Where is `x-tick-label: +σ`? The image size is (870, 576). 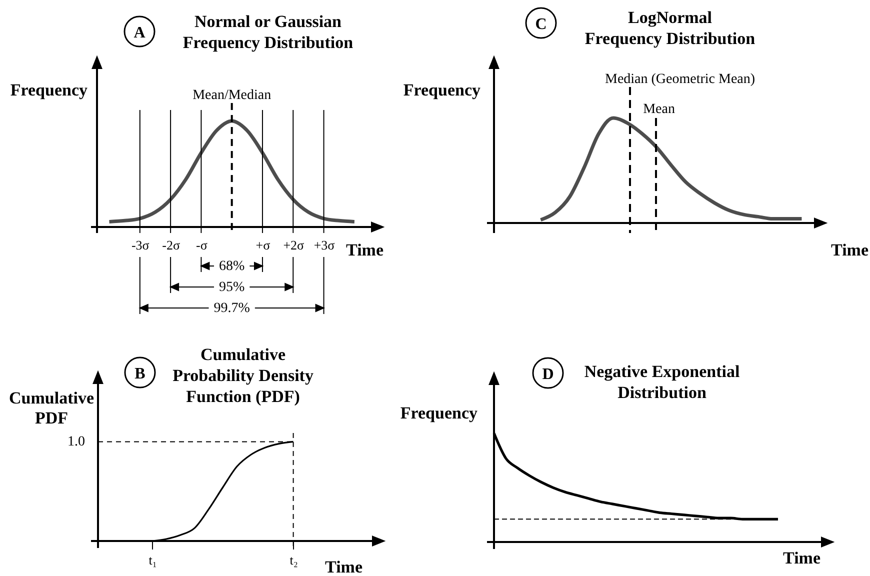
x-tick-label: +σ is located at coordinates (263, 245).